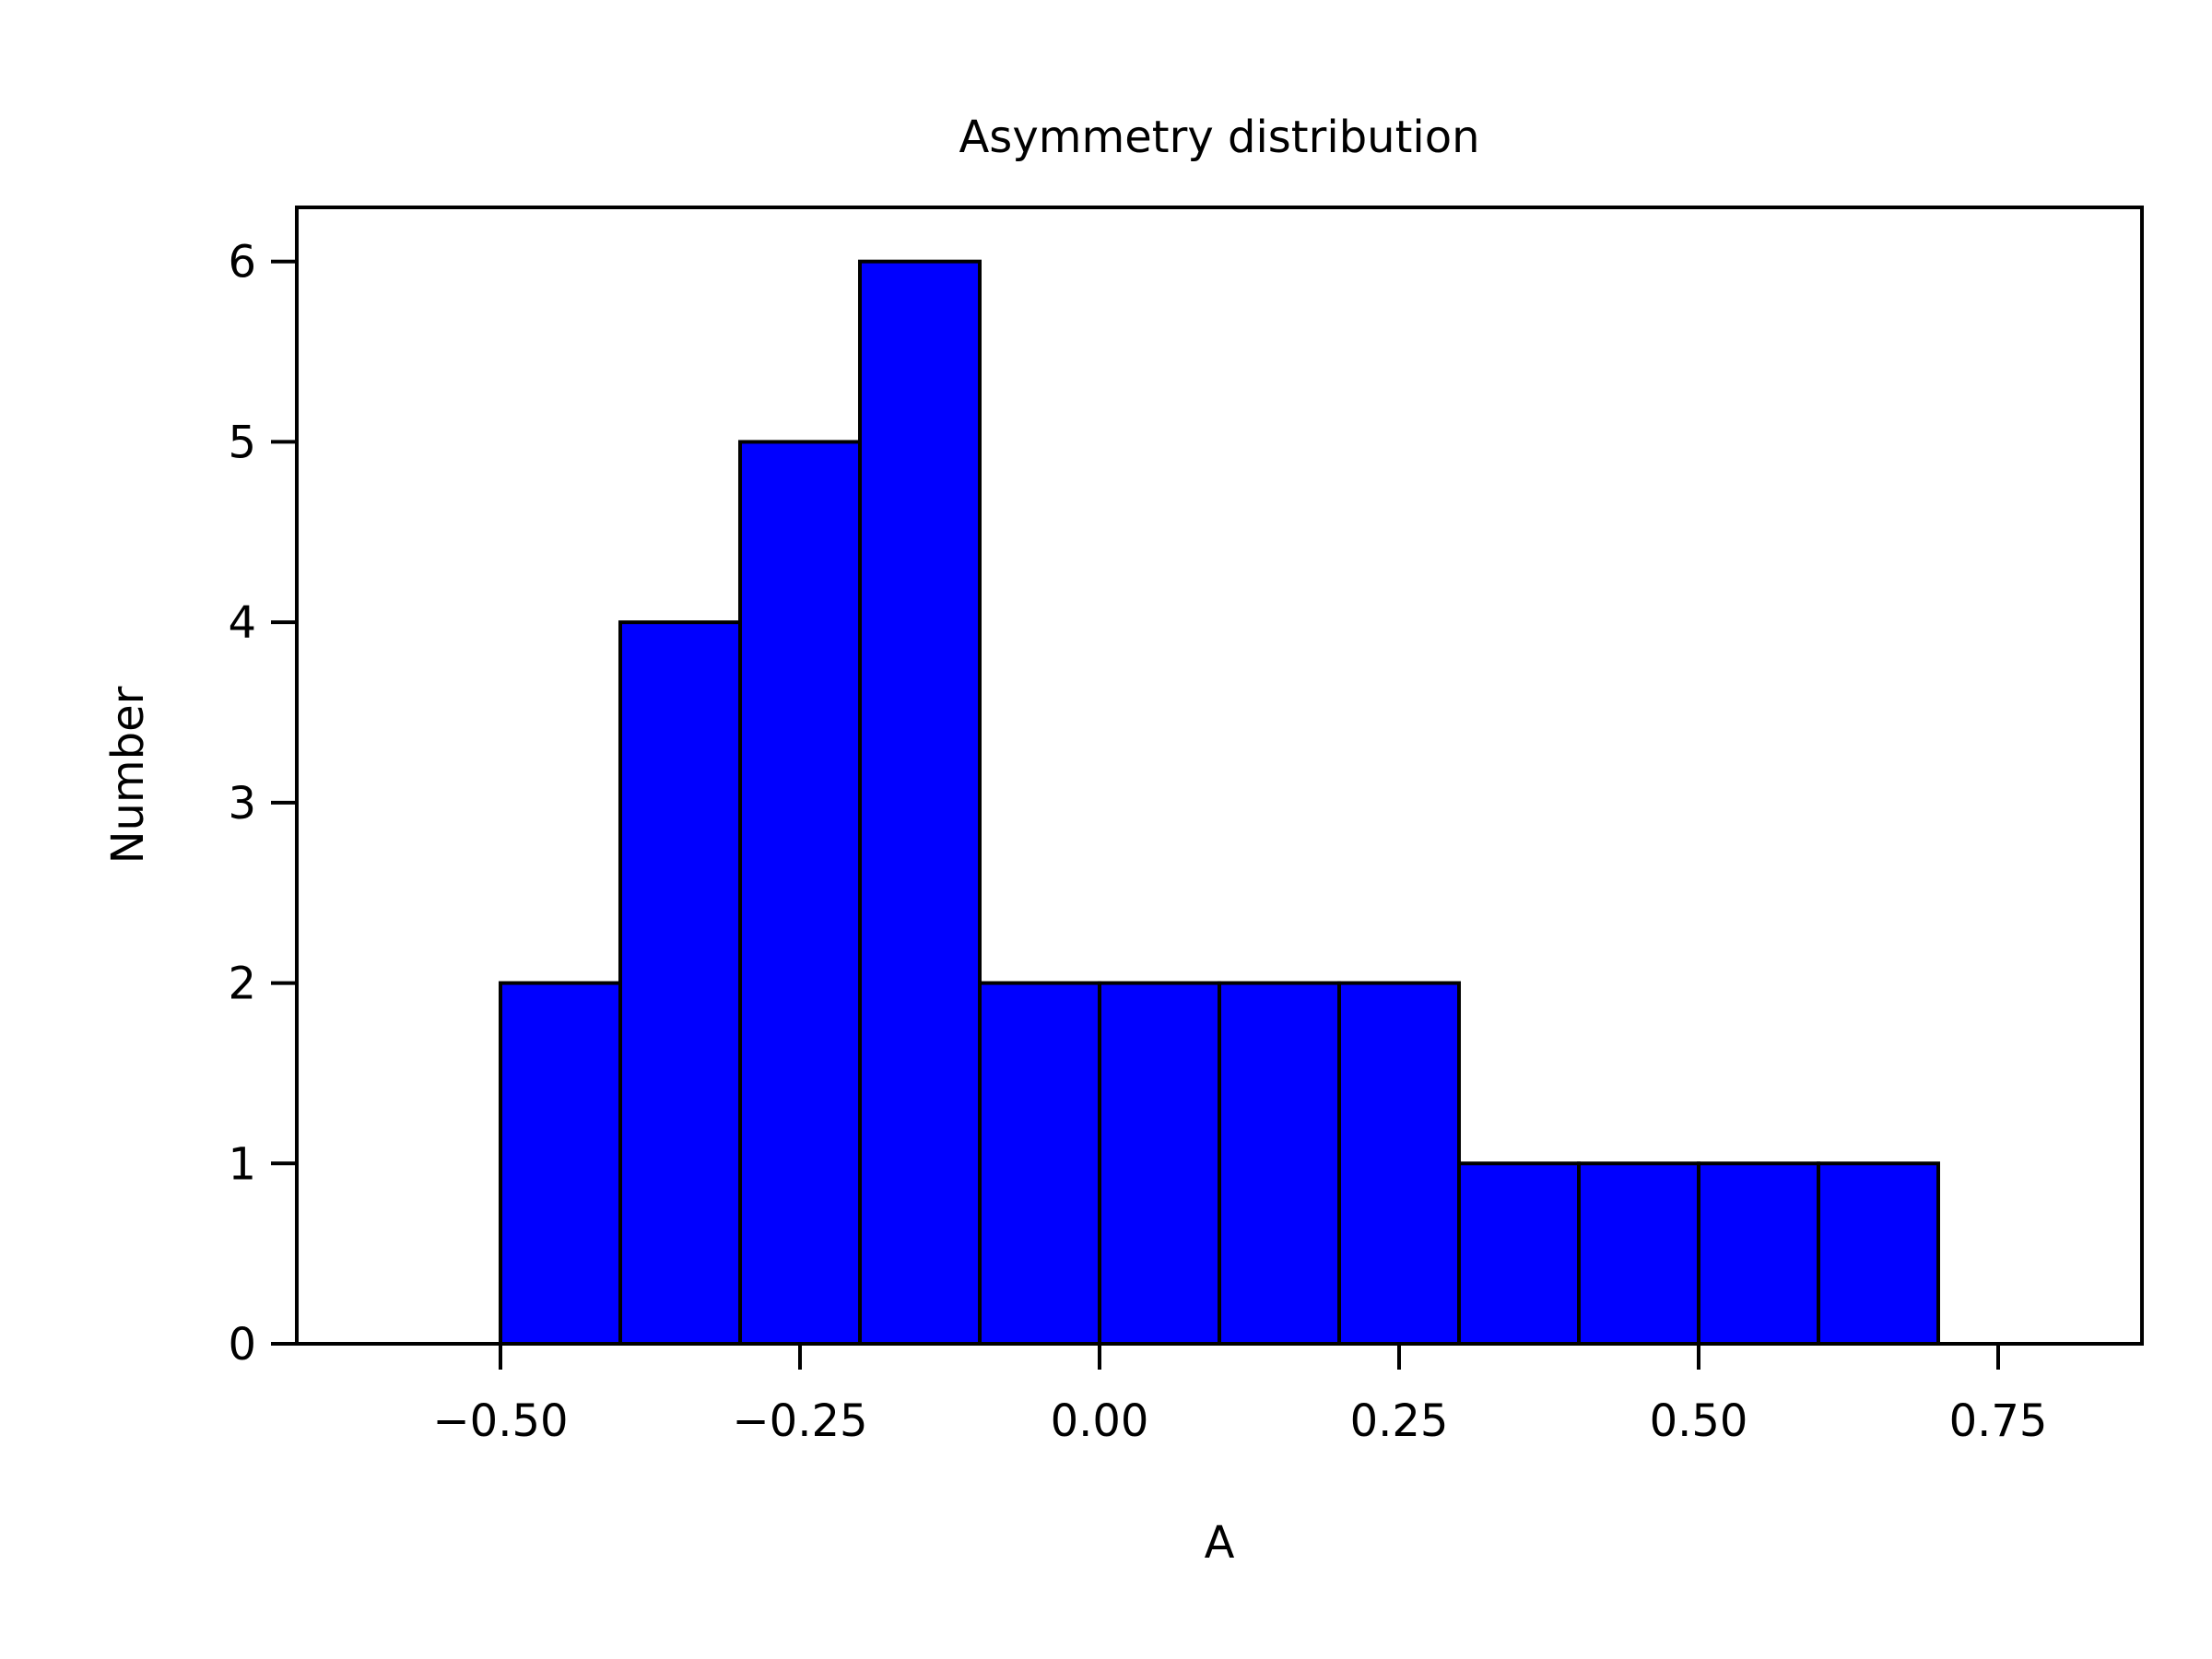  What do you see at coordinates (1699, 1421) in the screenshot?
I see `x-tick-label: 0.50` at bounding box center [1699, 1421].